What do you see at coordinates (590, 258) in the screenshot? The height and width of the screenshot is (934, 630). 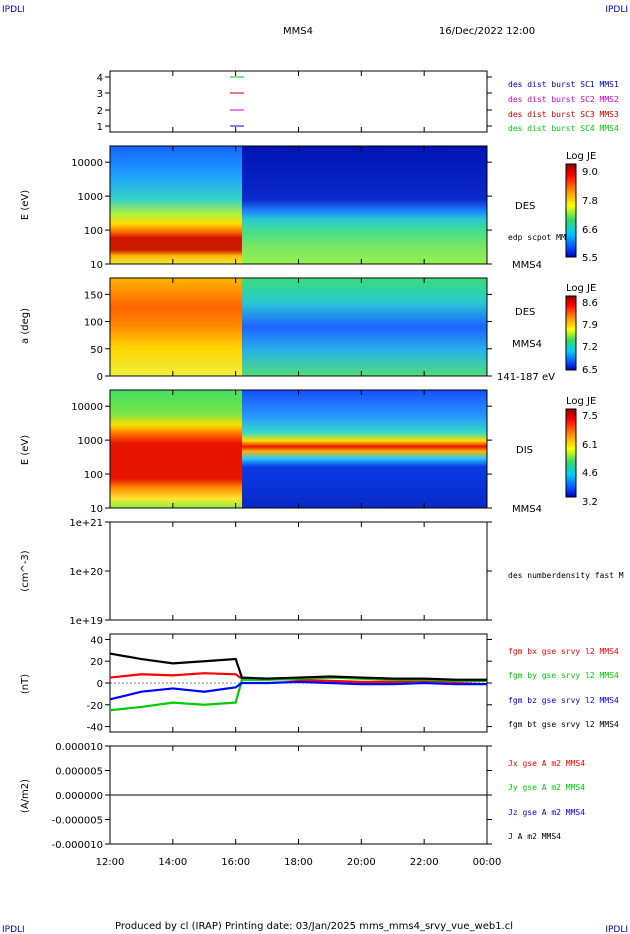 I see `colorbar-tick: 5.5` at bounding box center [590, 258].